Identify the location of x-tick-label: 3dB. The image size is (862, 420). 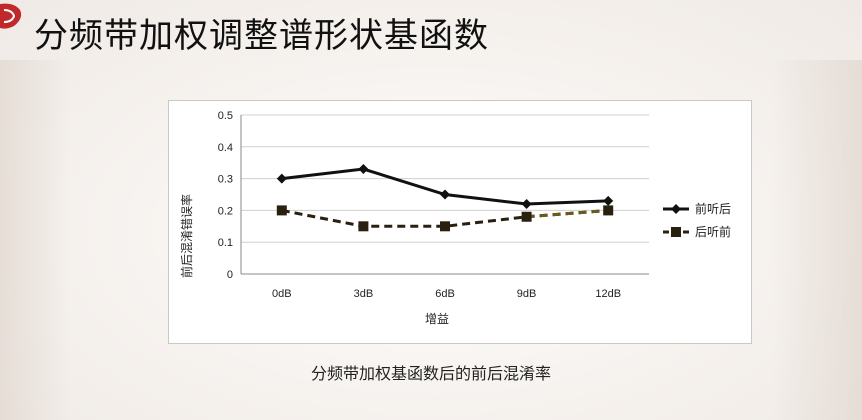
(364, 294).